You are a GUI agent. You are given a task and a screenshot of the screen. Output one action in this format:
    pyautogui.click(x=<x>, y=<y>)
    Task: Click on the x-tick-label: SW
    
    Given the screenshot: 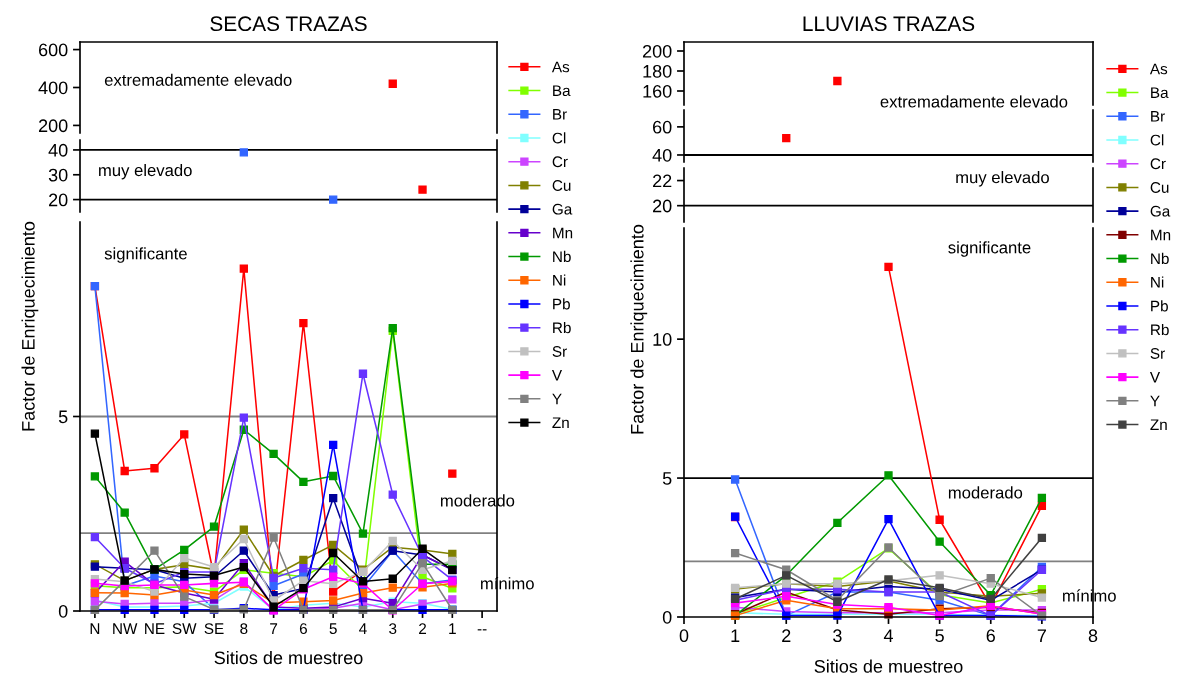 What is the action you would take?
    pyautogui.click(x=184, y=629)
    